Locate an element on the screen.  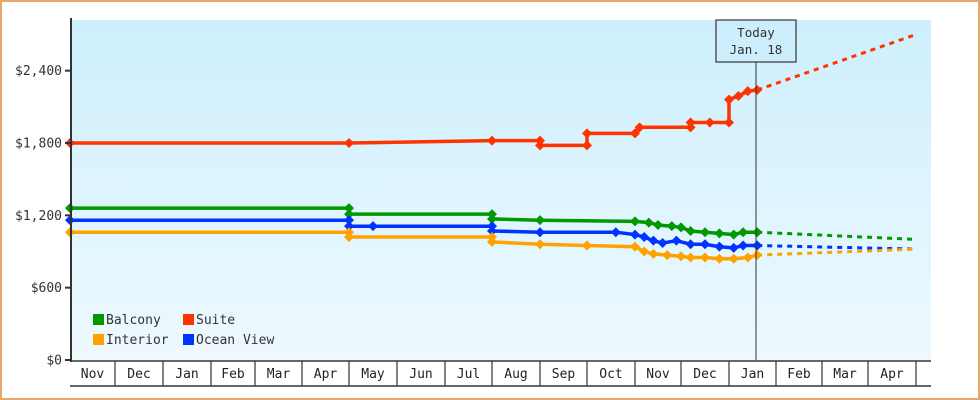
y-tick-label: $600 is located at coordinates (46, 288).